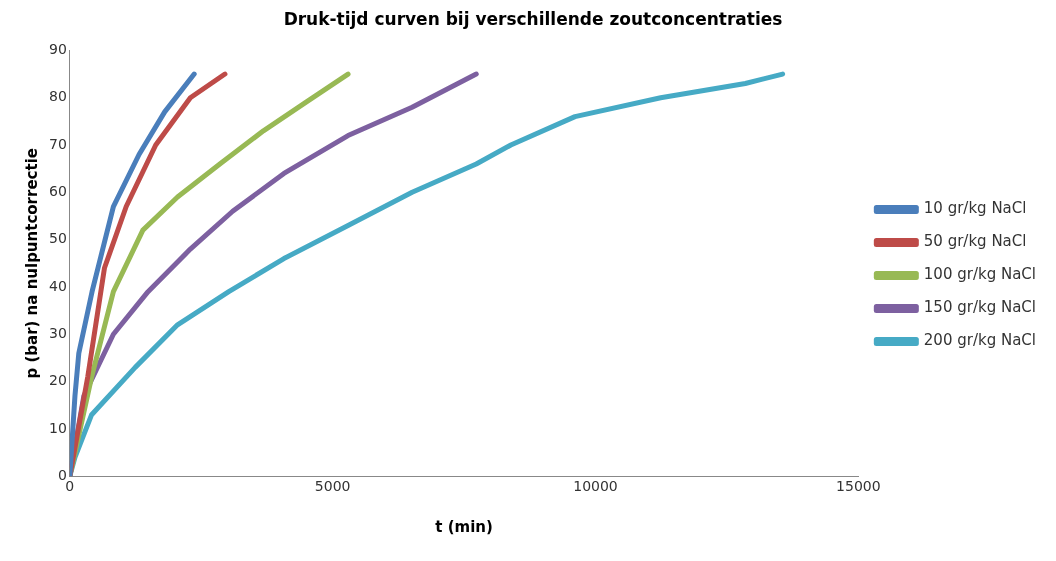 The height and width of the screenshot is (561, 1056). I want to click on legend-label: 10 gr/kg NaCl, so click(975, 208).